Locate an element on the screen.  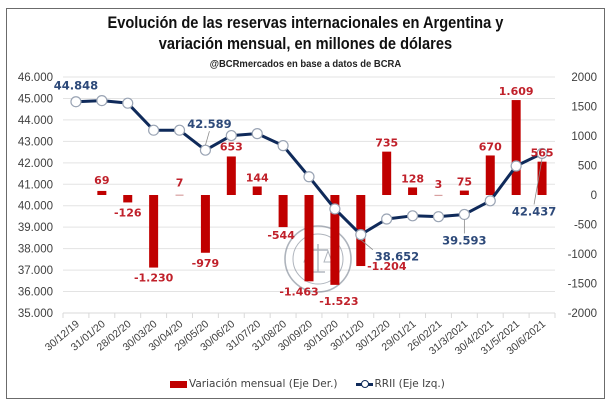
bar-data-label: 3 is located at coordinates (439, 184).